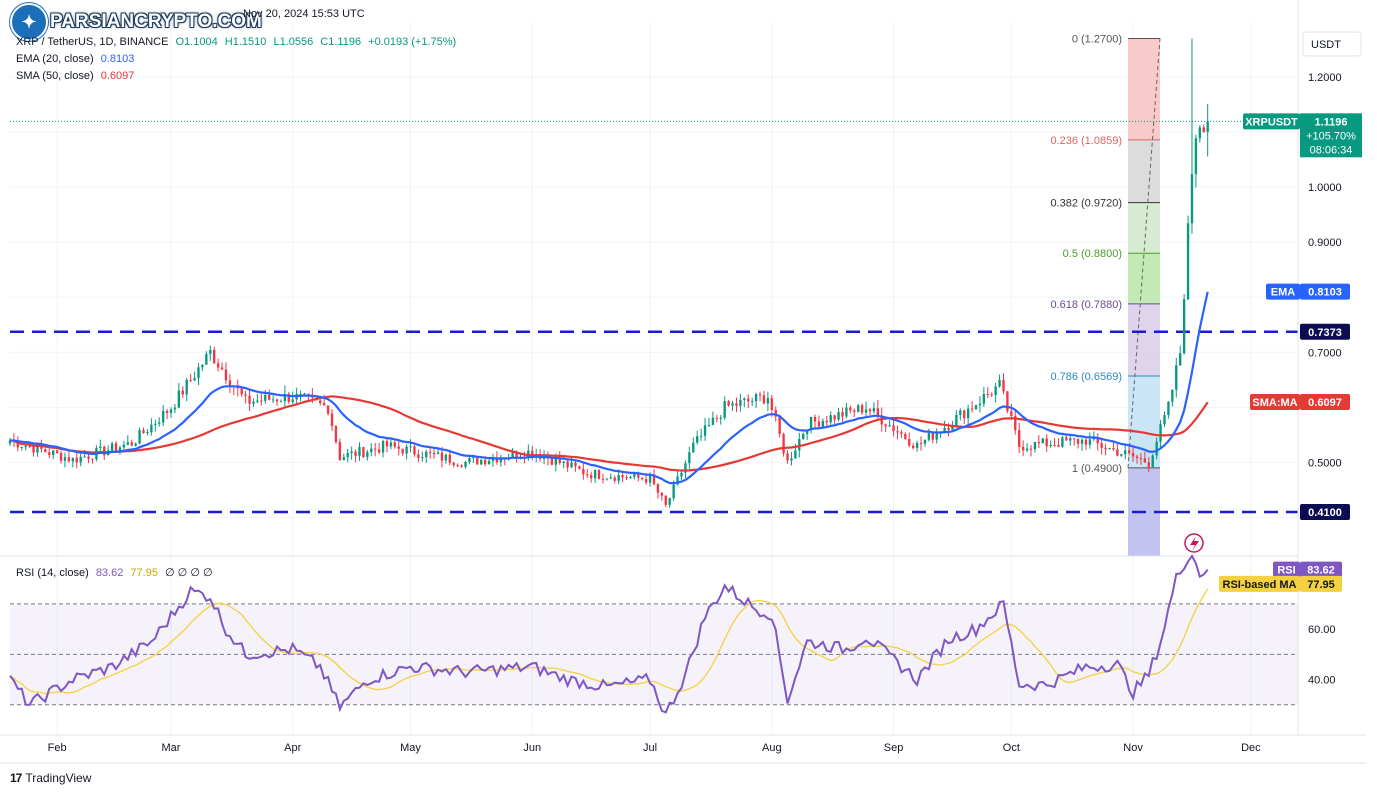  I want to click on y-tick-label: 1.0000, so click(1325, 188).